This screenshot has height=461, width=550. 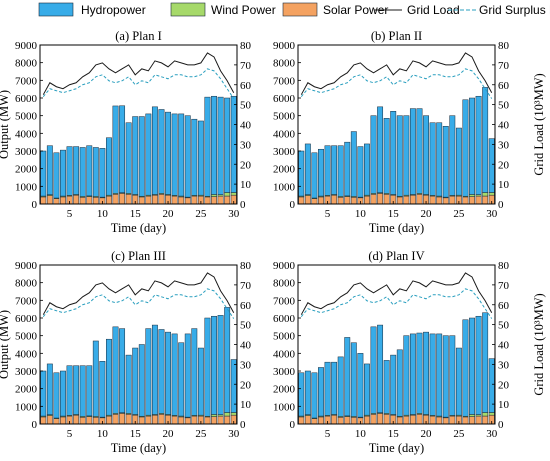 What do you see at coordinates (504, 66) in the screenshot?
I see `y-right-tick-label: 70` at bounding box center [504, 66].